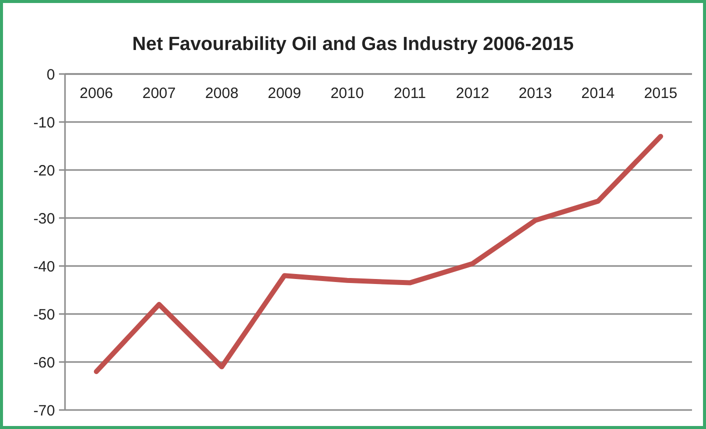 Image resolution: width=706 pixels, height=429 pixels. Describe the element at coordinates (661, 93) in the screenshot. I see `x-tick-label: 2015` at that location.